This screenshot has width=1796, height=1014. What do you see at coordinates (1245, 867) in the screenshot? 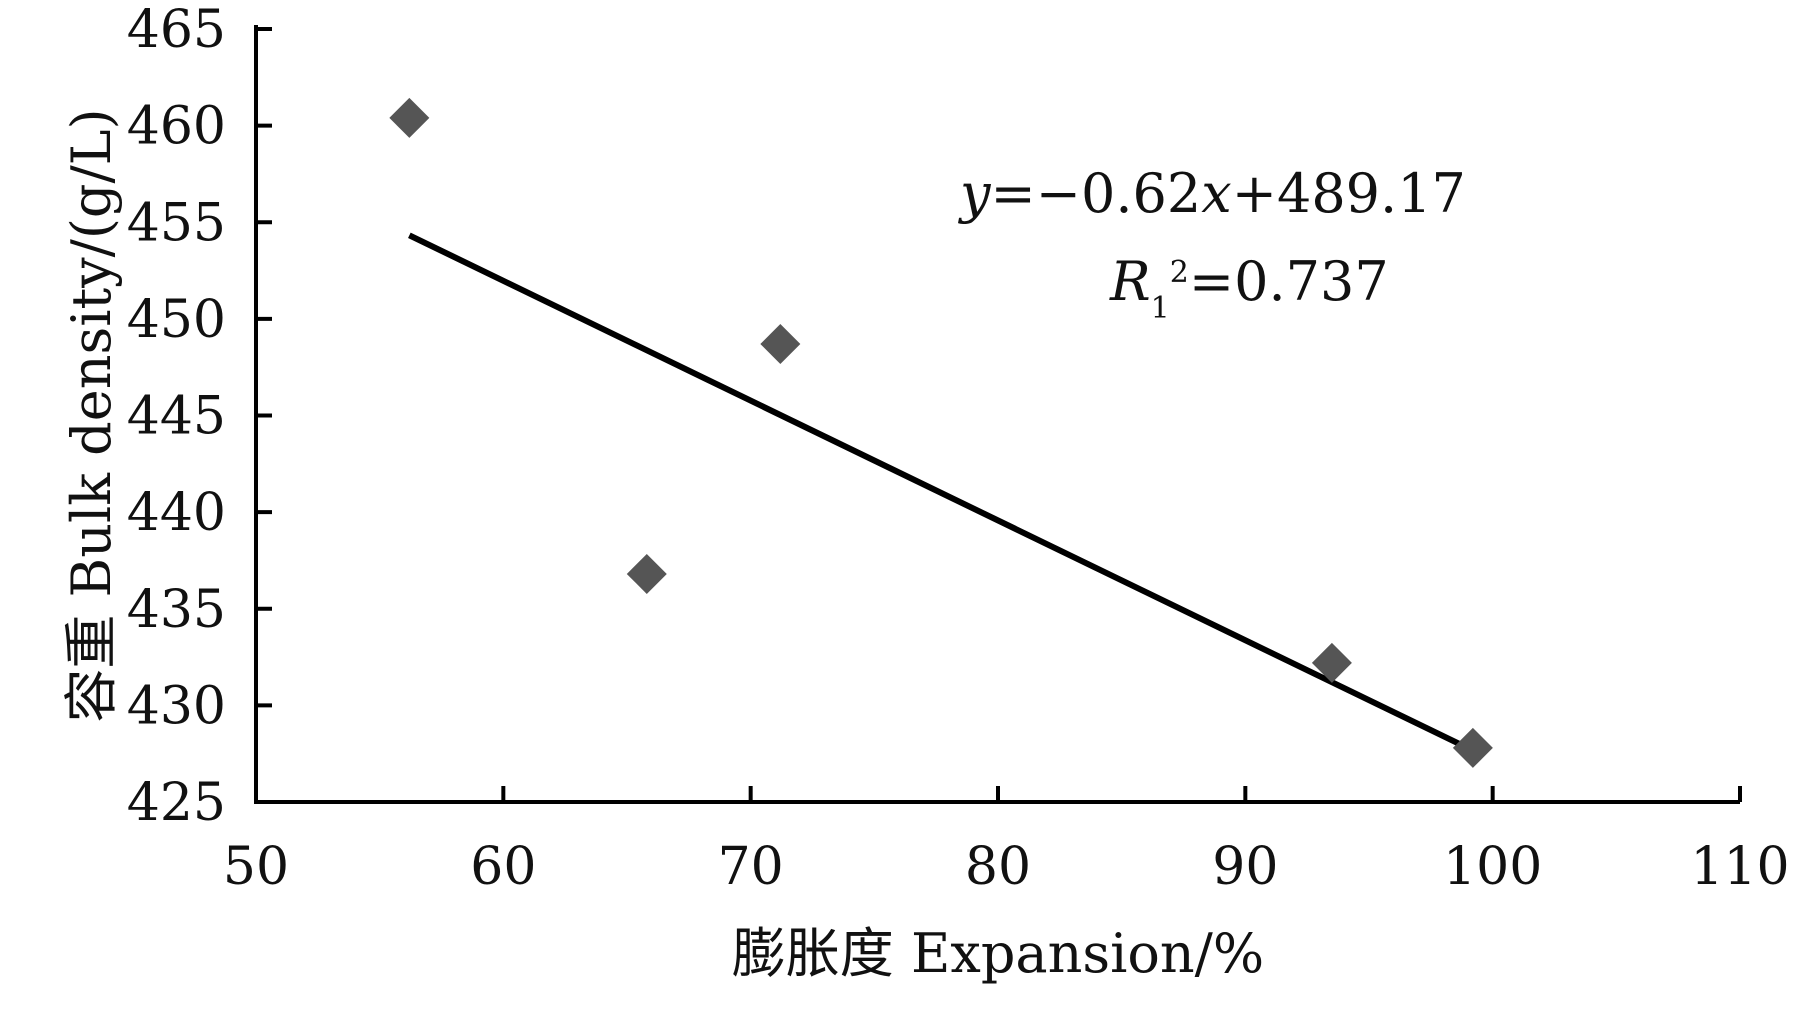
I see `x-tick-label: 90` at bounding box center [1245, 867].